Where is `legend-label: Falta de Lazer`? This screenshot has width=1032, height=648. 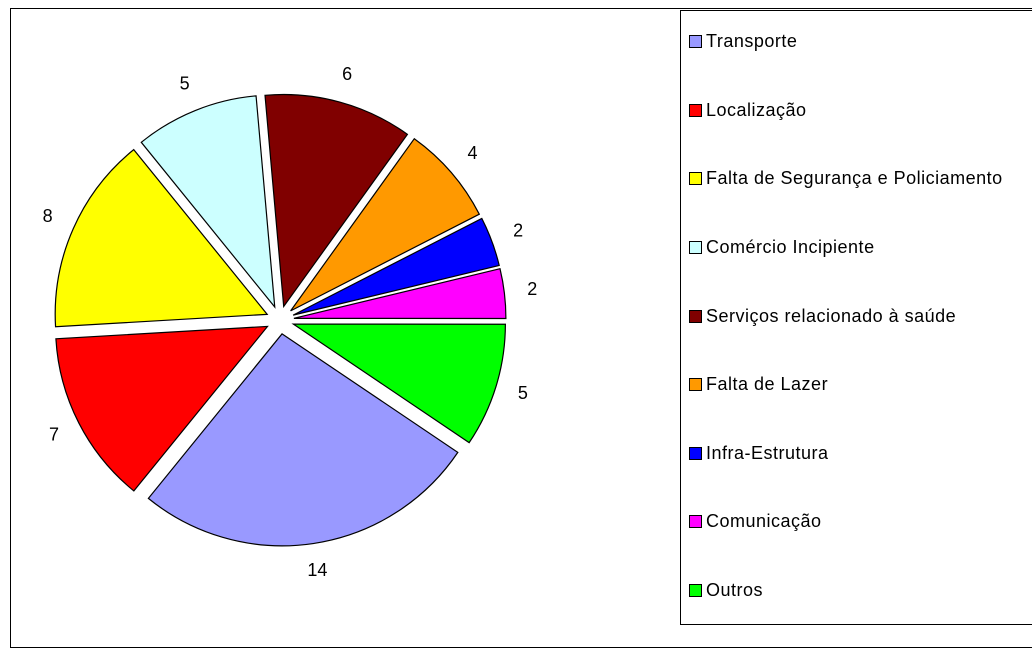 legend-label: Falta de Lazer is located at coordinates (767, 384).